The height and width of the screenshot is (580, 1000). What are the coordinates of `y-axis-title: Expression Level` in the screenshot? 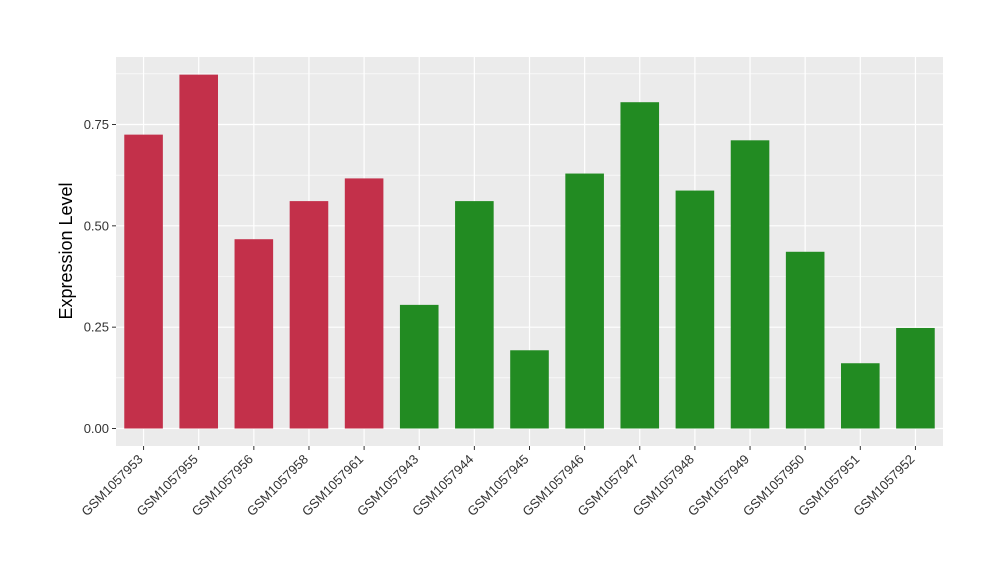 It's located at (66, 250).